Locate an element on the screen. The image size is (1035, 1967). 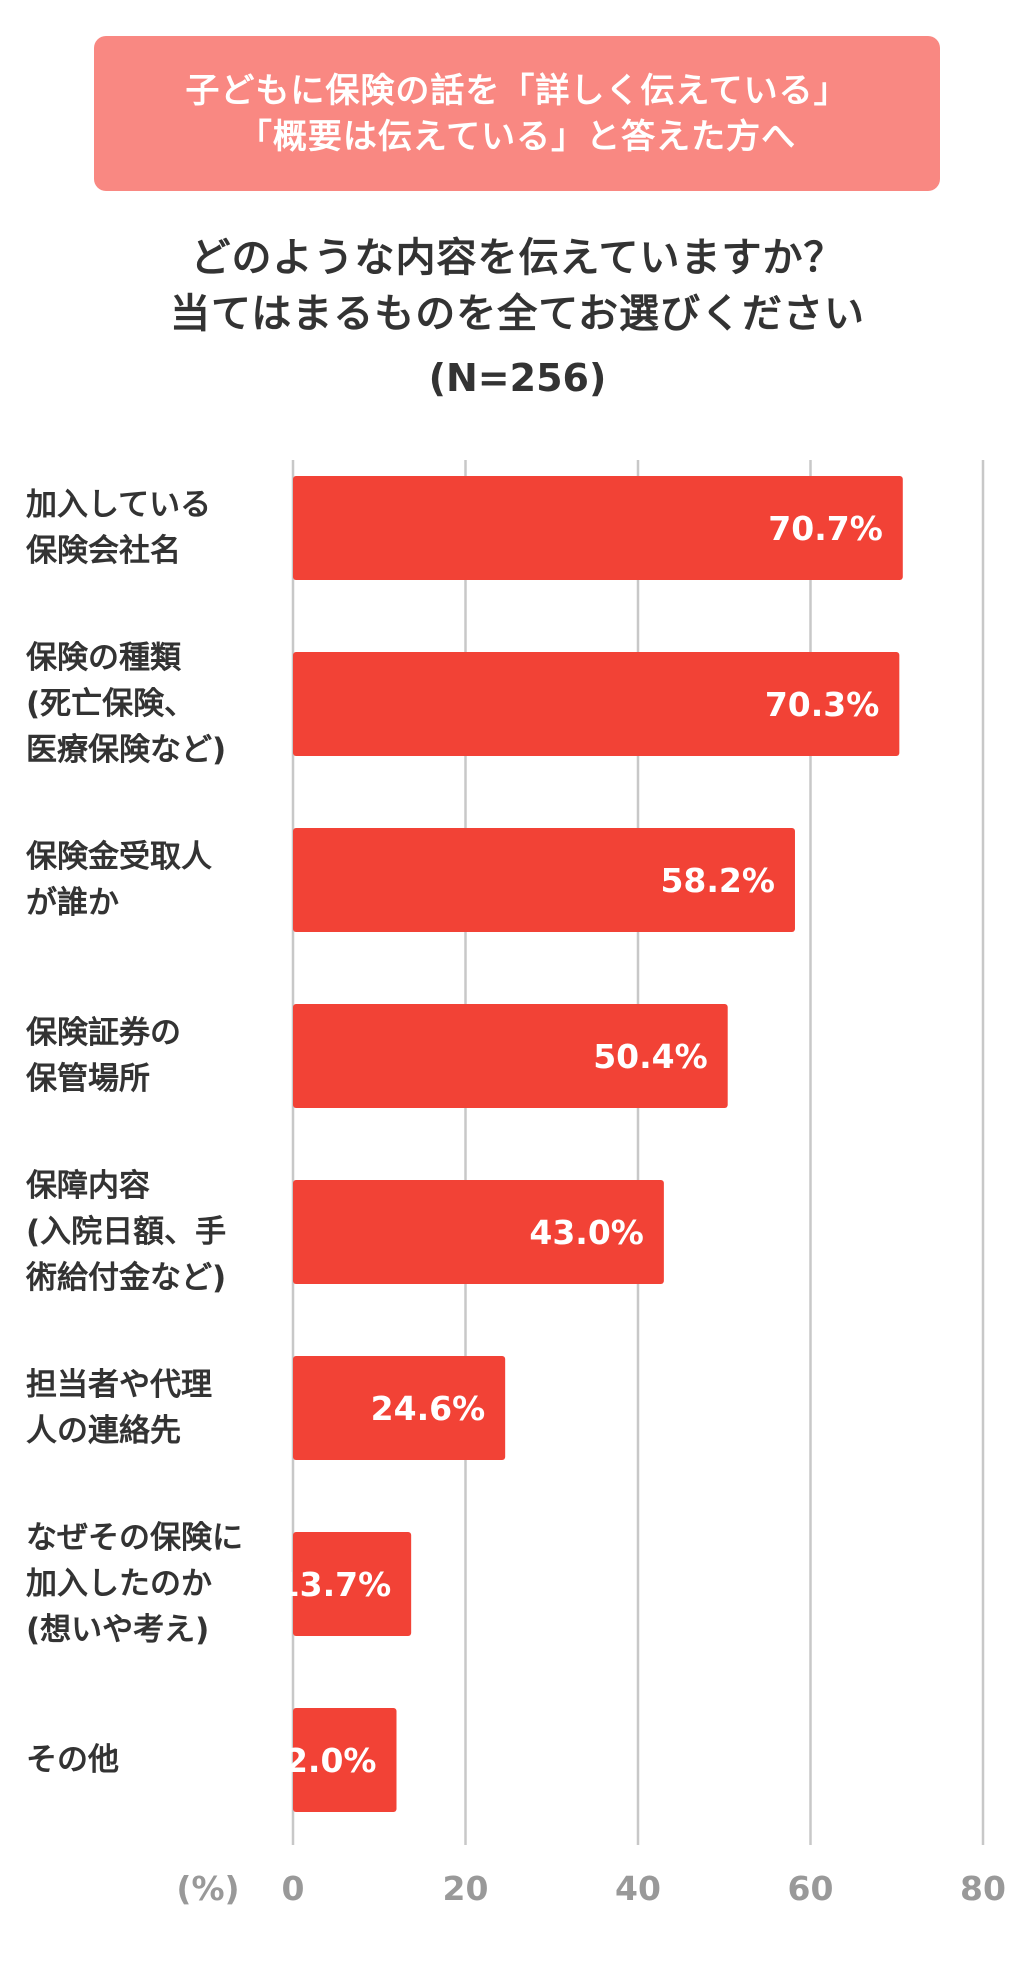
category-label-line: 人の連絡先 is located at coordinates (103, 1431).